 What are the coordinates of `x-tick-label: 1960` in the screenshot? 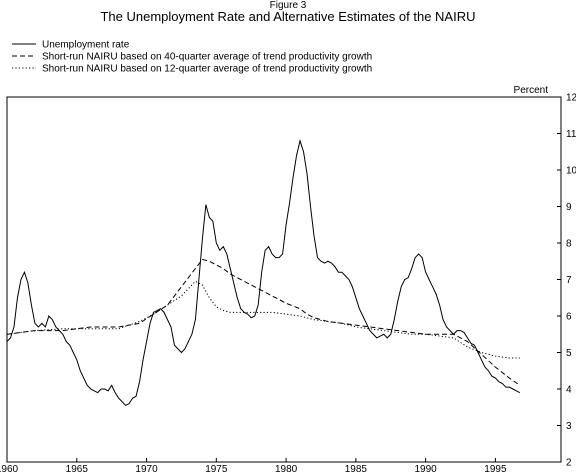 It's located at (9, 469).